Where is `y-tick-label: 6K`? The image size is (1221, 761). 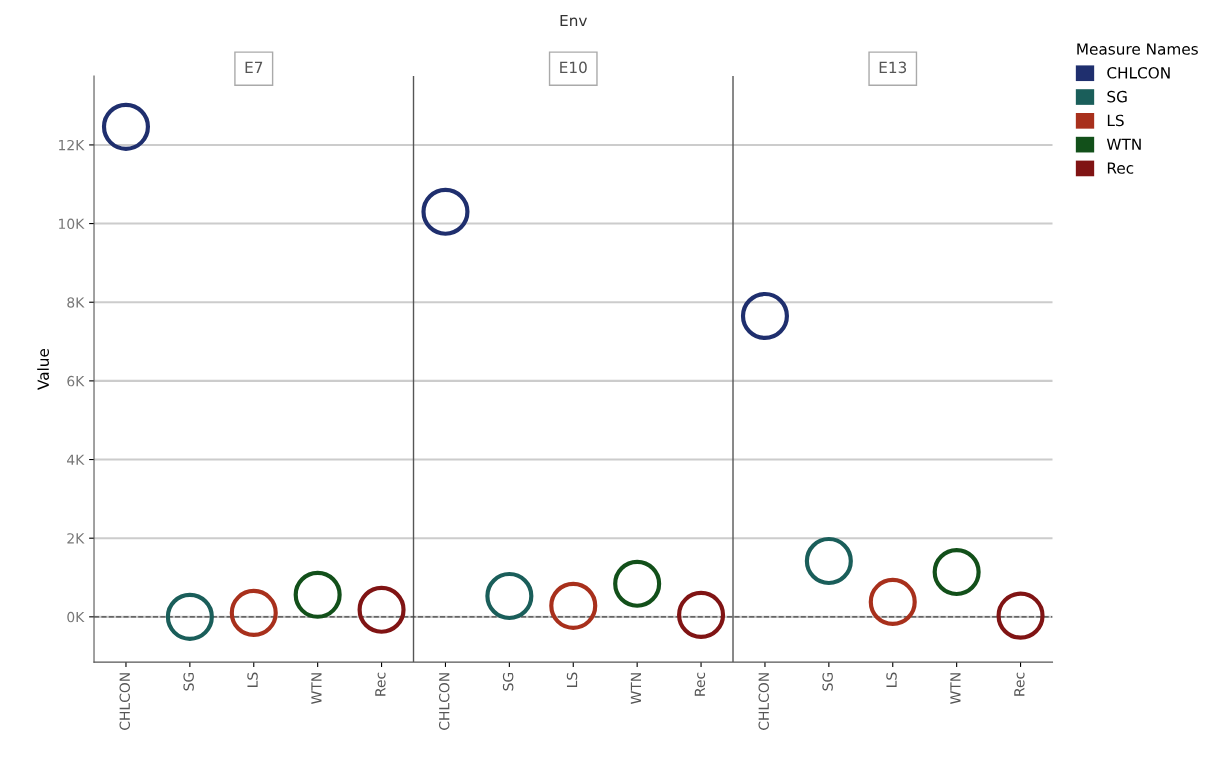 y-tick-label: 6K is located at coordinates (76, 381).